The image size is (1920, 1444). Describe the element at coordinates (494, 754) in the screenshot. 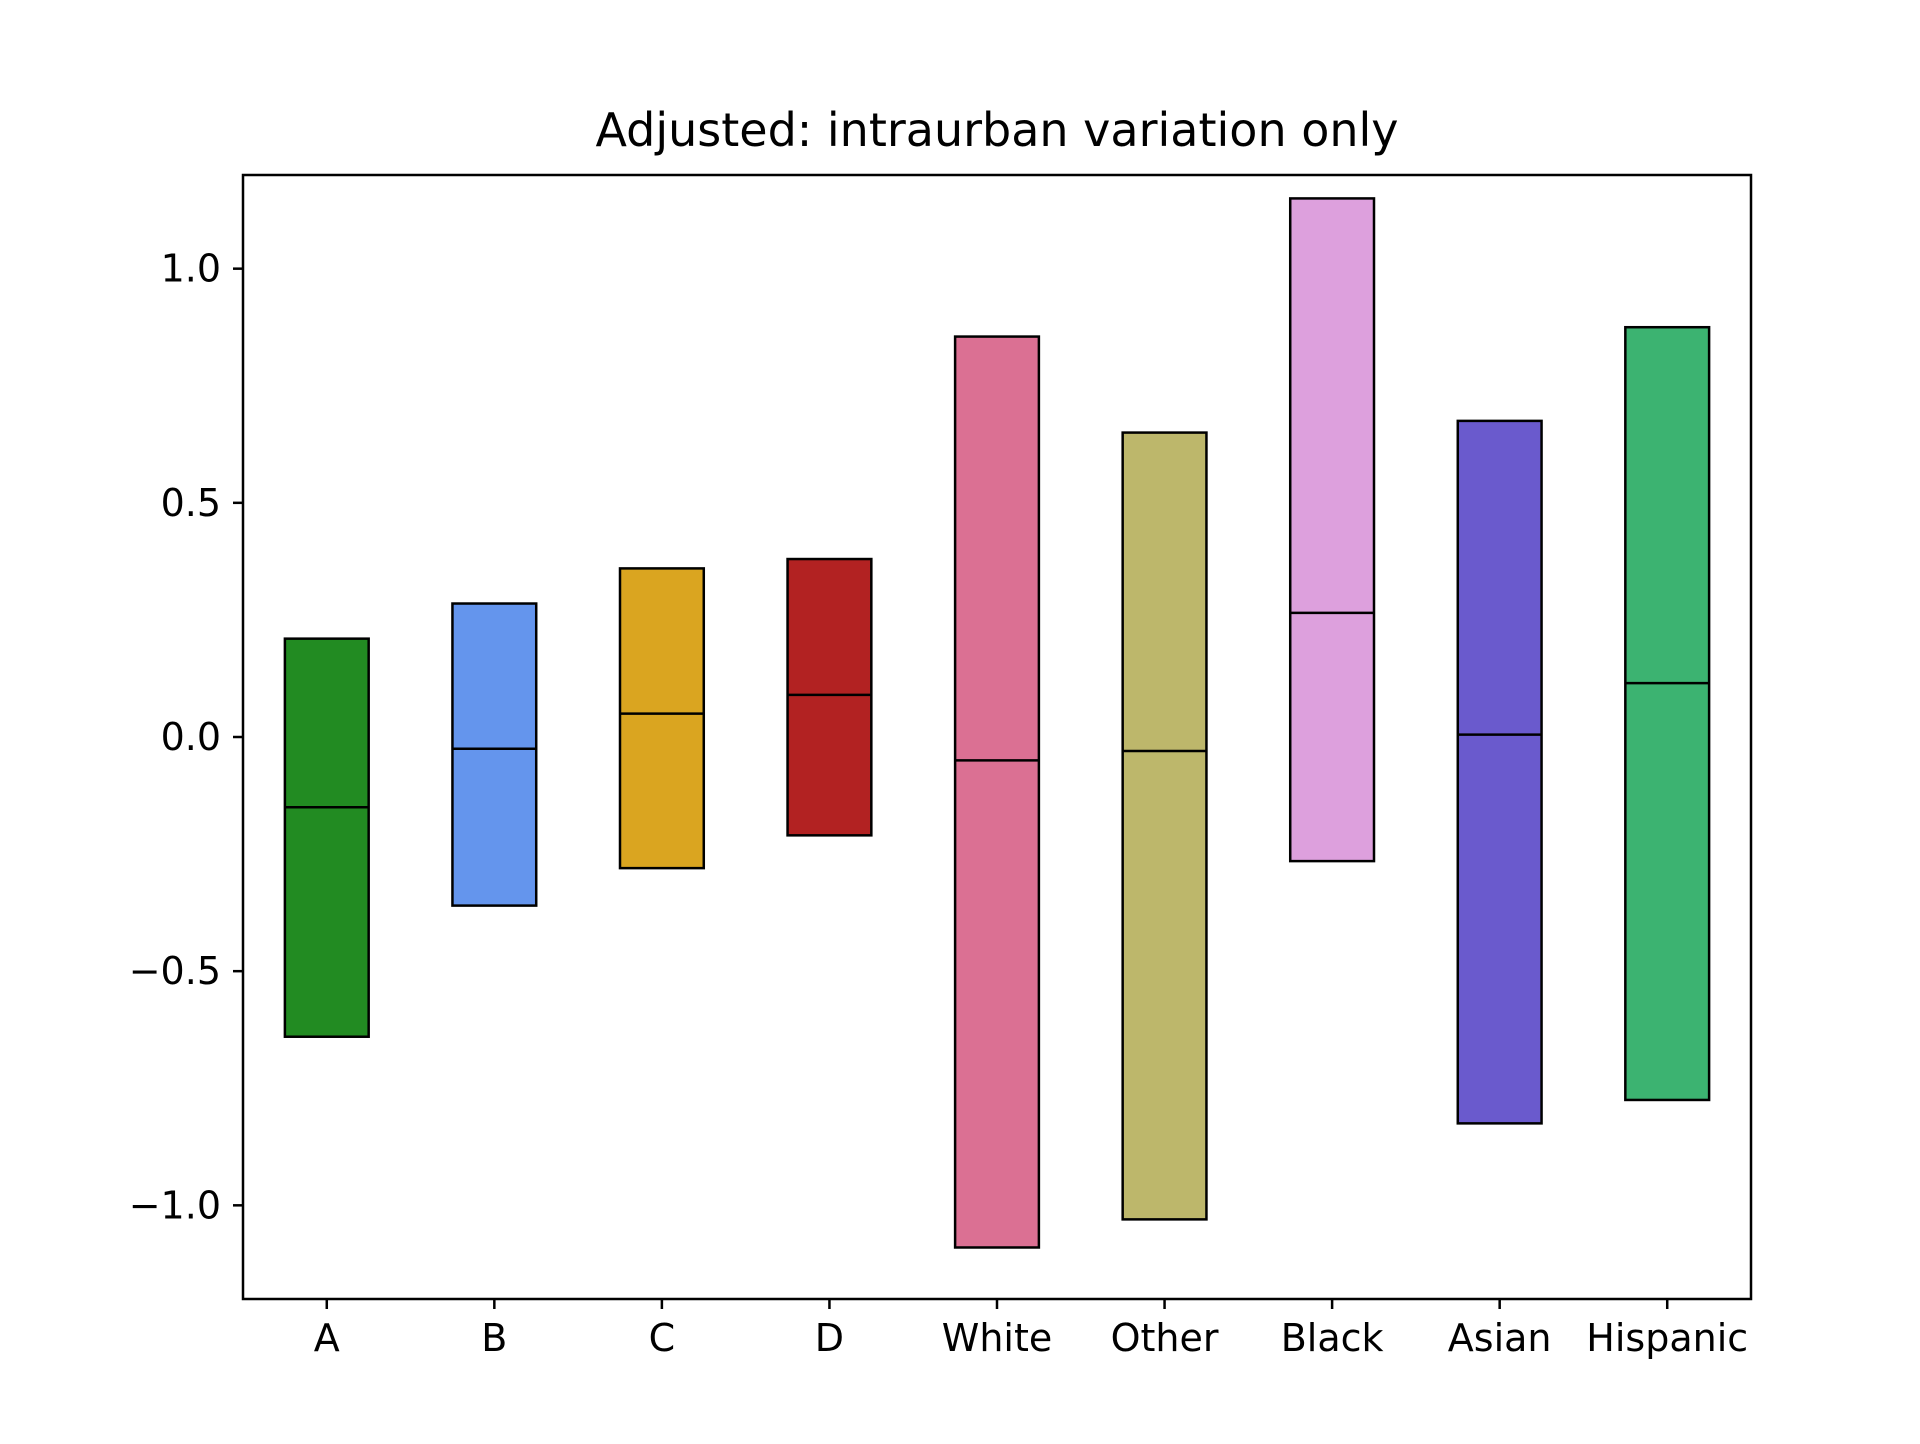

I see `range-bar-b` at that location.